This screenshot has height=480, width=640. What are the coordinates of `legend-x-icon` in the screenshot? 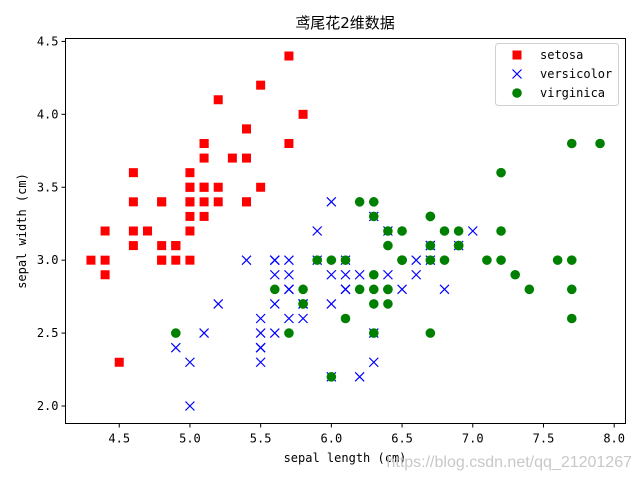 It's located at (517, 74).